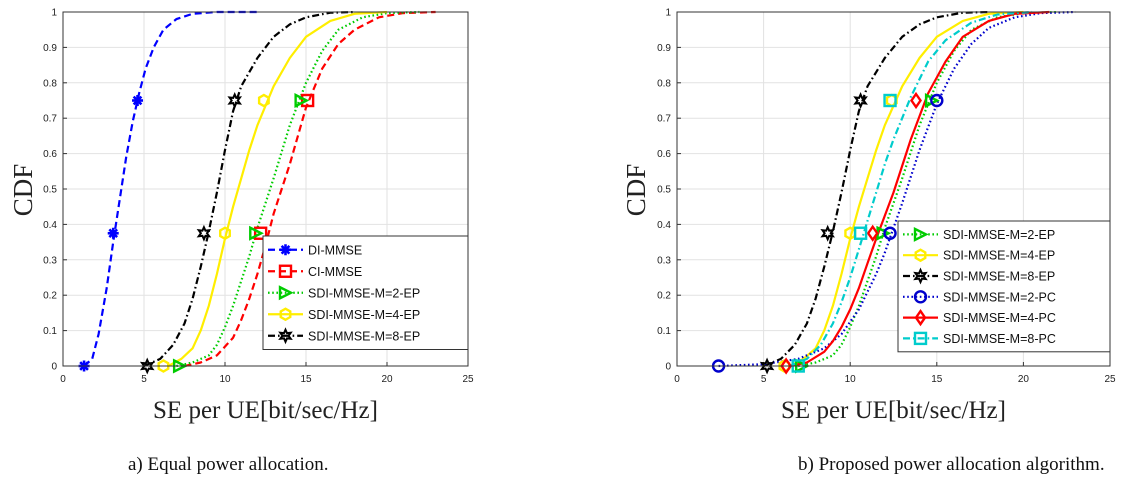 The height and width of the screenshot is (497, 1147). Describe the element at coordinates (951, 464) in the screenshot. I see `caption-right: b) Proposed power allocation algorithm.` at that location.